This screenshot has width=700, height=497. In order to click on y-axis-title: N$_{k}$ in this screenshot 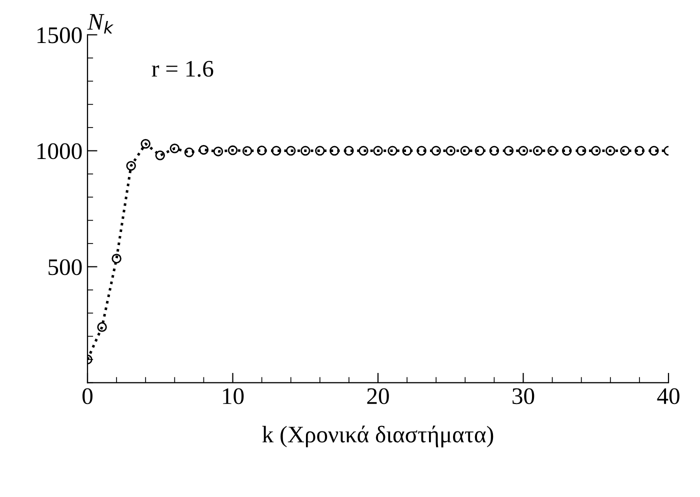, I will do `click(100, 24)`.